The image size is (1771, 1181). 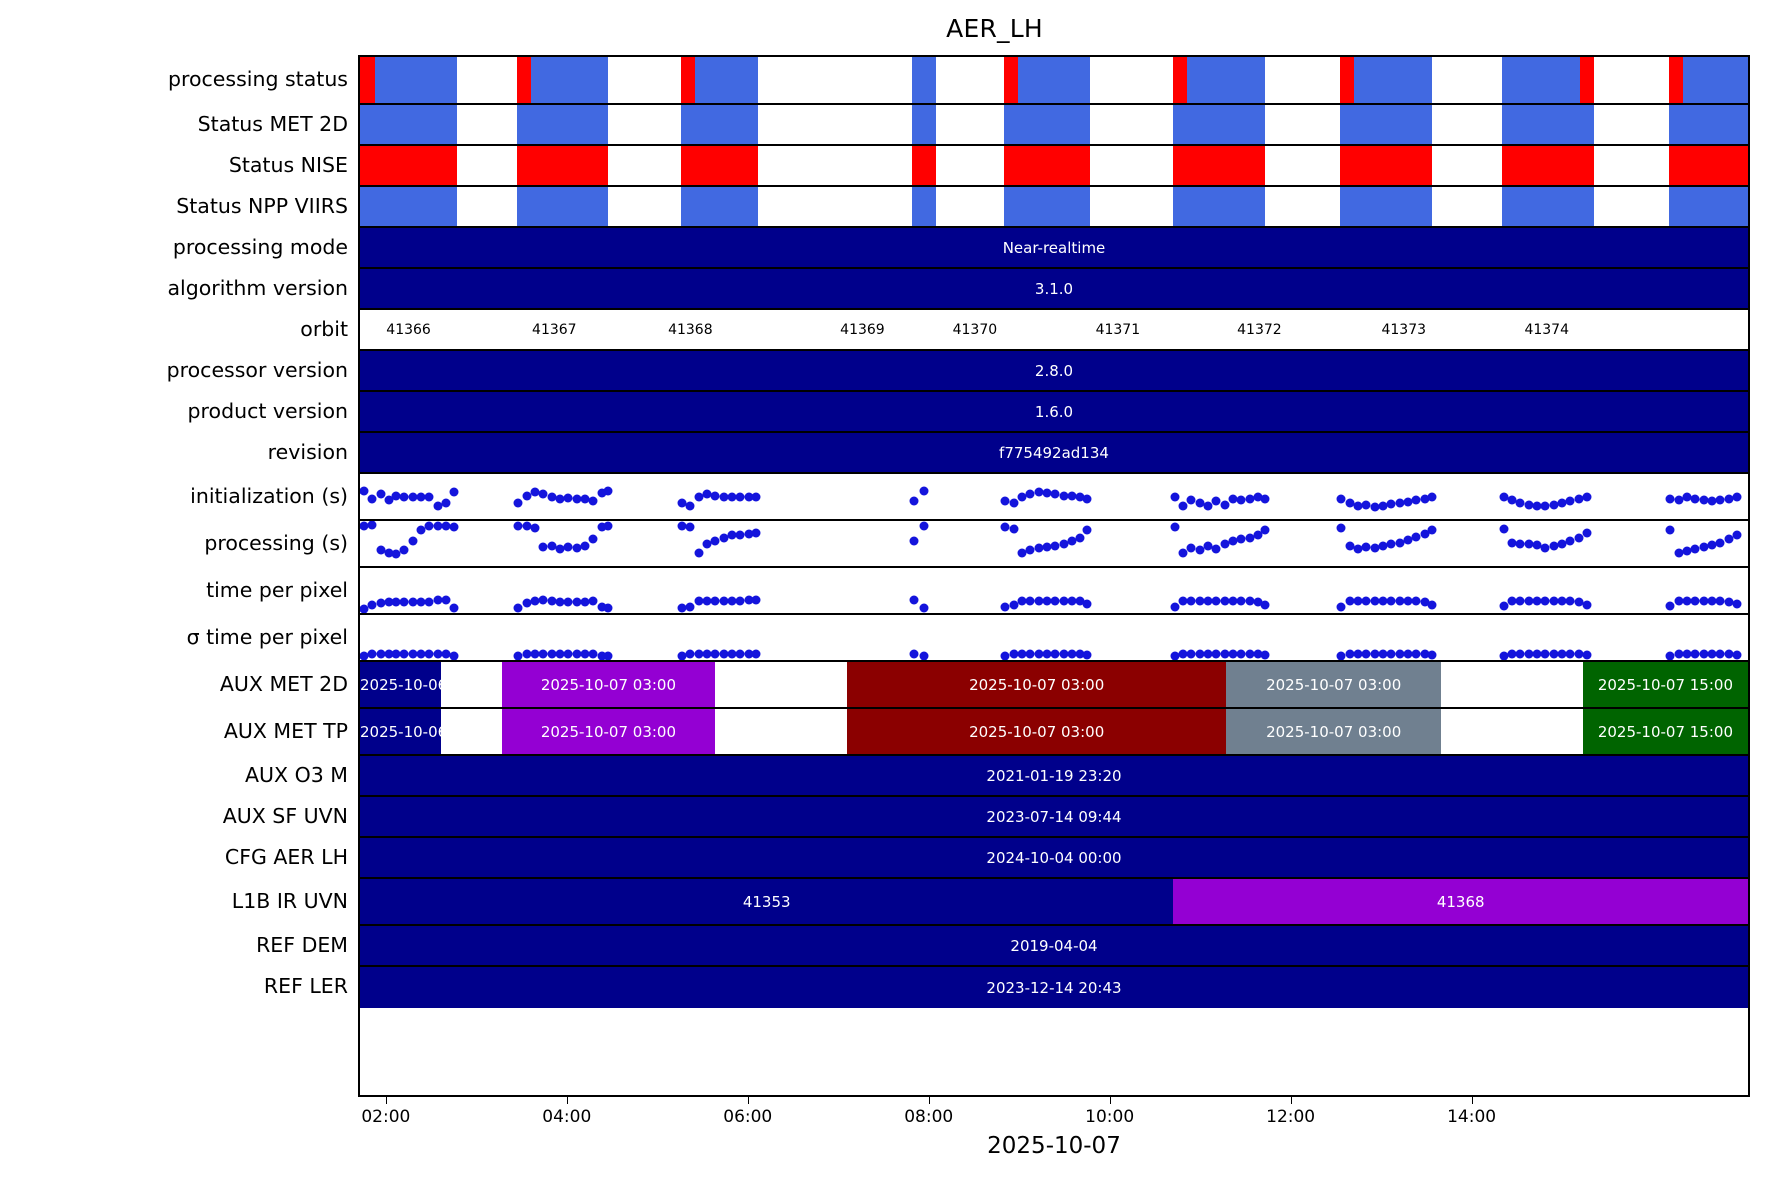 I want to click on aux-met-tp-segment-label: 2025-10-07 15:00, so click(x=1665, y=731).